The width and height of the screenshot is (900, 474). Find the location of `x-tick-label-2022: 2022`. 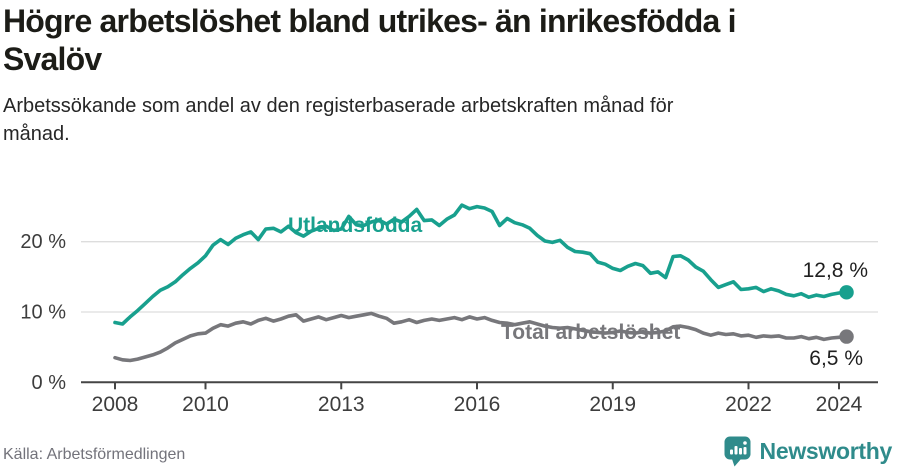

x-tick-label-2022: 2022 is located at coordinates (748, 404).